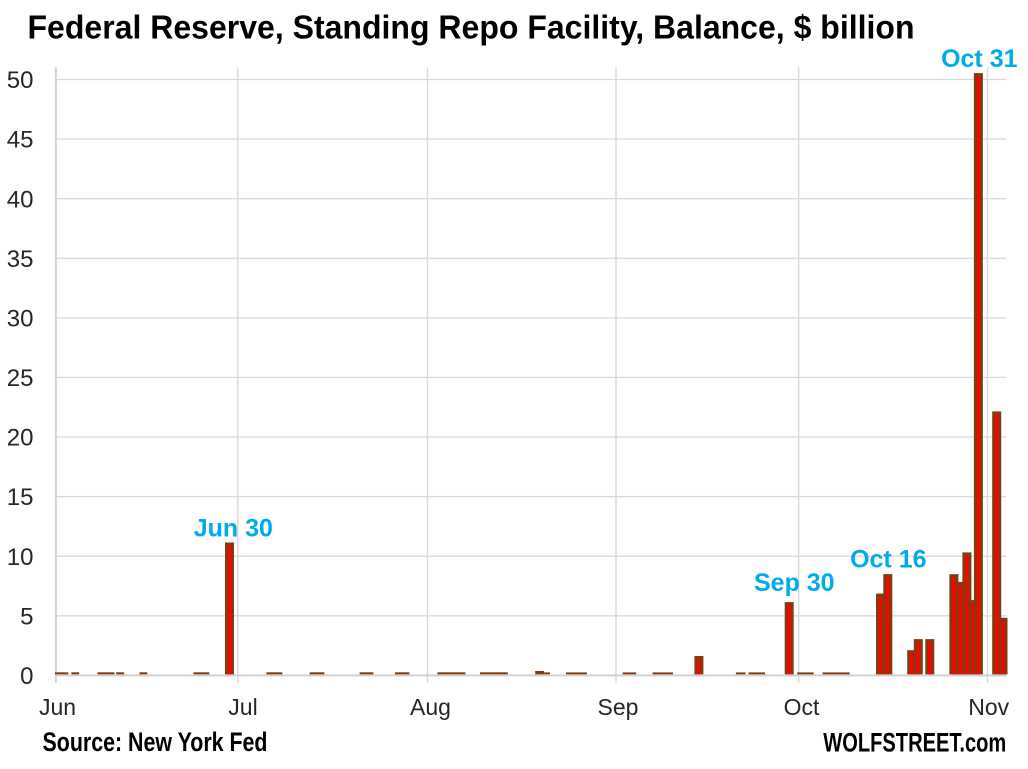  Describe the element at coordinates (979, 59) in the screenshot. I see `svg-text: Oct 31` at that location.